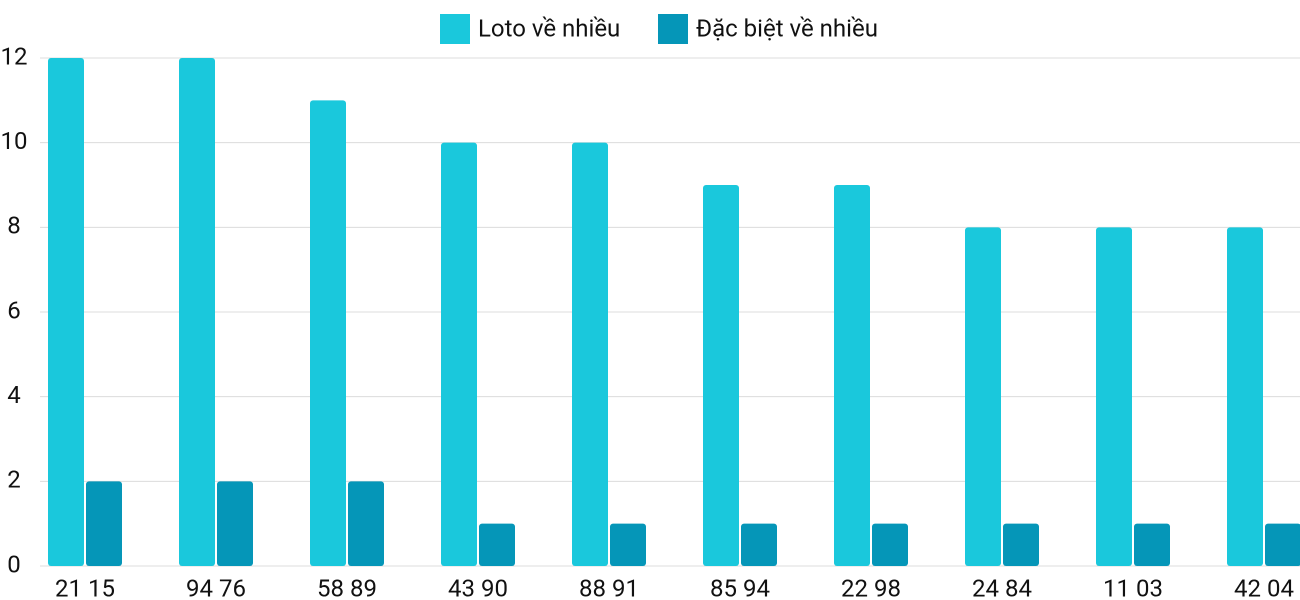  What do you see at coordinates (347, 587) in the screenshot?
I see `x-tick-label: 58 89` at bounding box center [347, 587].